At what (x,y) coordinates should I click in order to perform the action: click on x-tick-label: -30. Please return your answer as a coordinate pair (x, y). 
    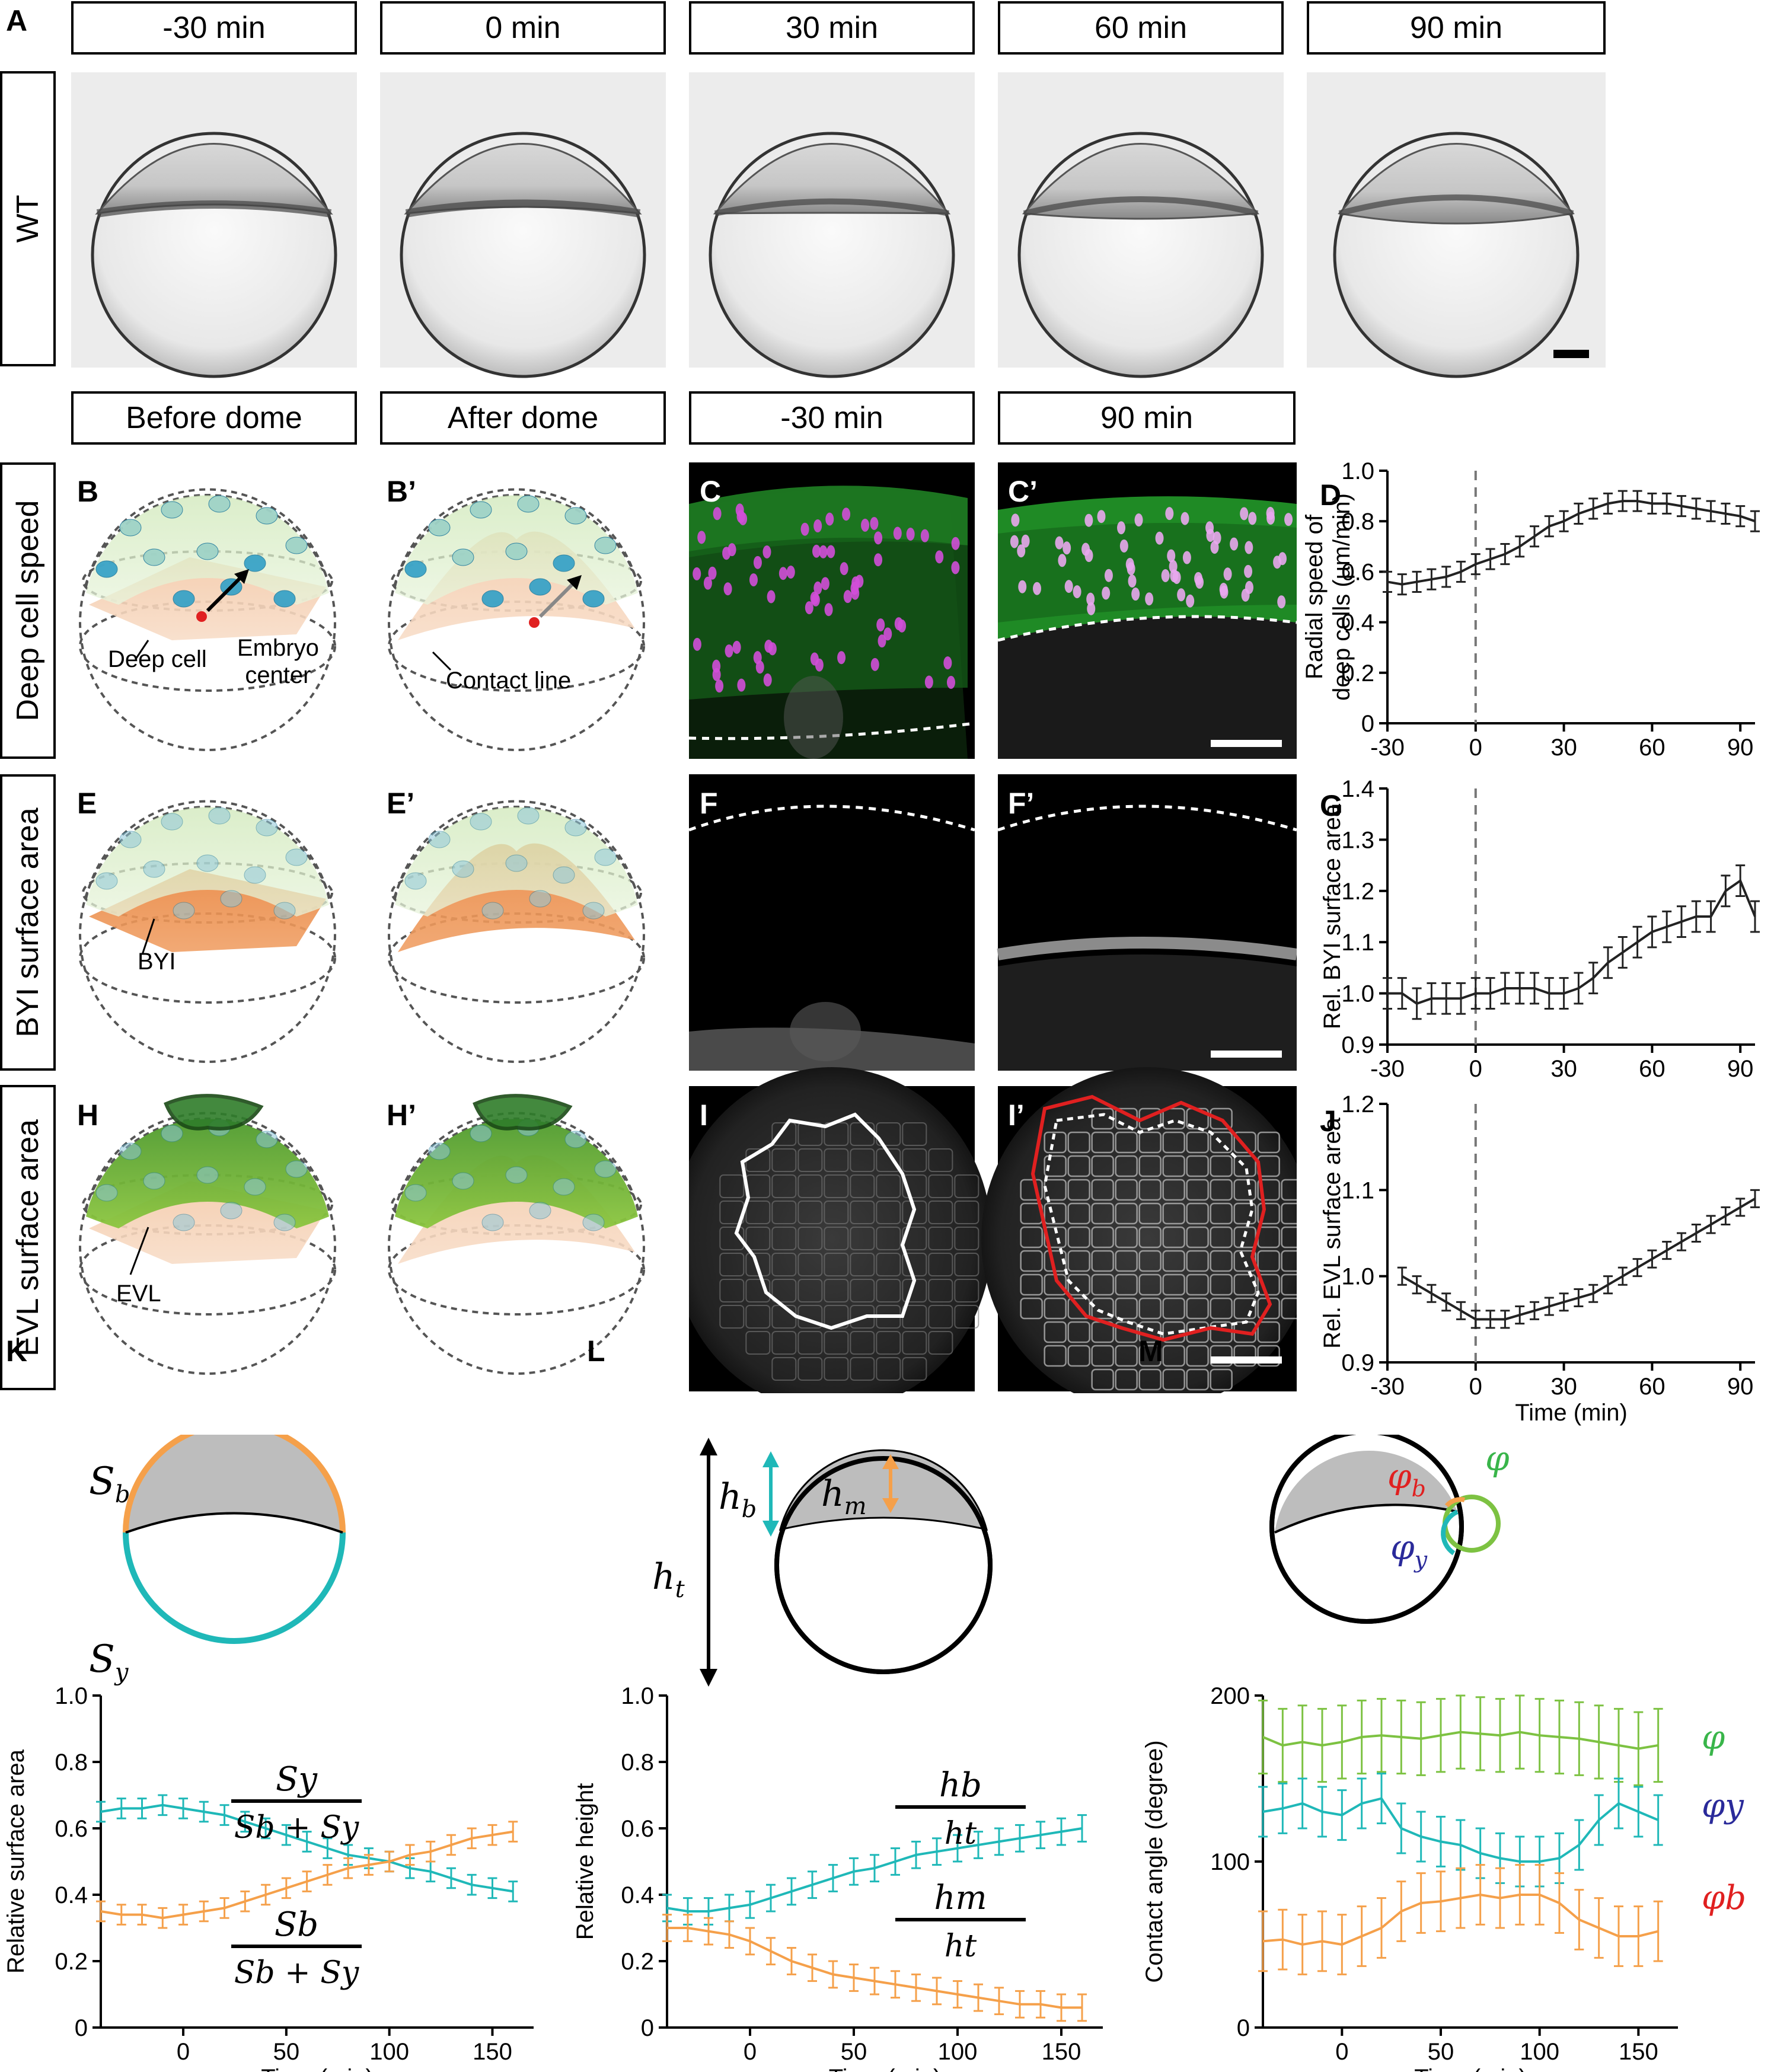
    Looking at the image, I should click on (1387, 748).